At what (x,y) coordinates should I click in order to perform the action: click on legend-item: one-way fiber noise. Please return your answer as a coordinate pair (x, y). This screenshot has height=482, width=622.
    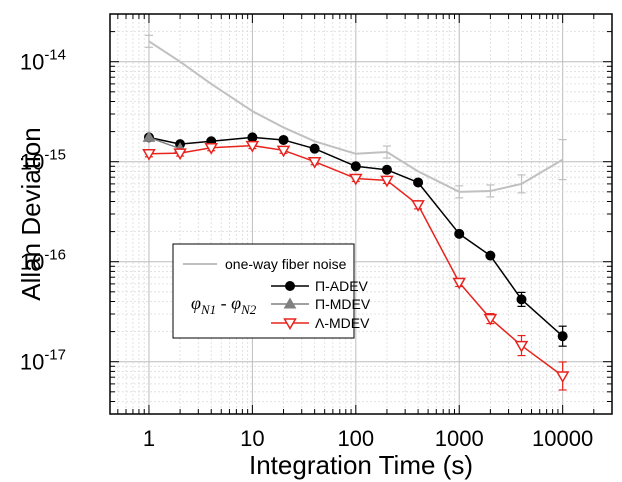
    Looking at the image, I should click on (265, 264).